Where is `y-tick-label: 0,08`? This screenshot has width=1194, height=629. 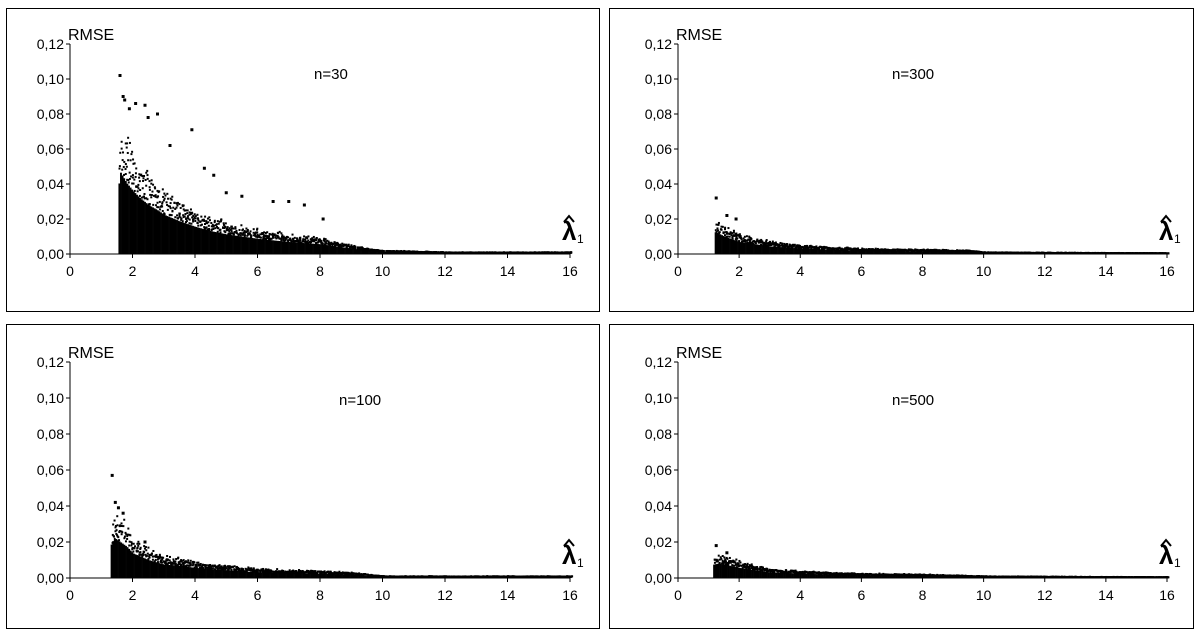 y-tick-label: 0,08 is located at coordinates (658, 434).